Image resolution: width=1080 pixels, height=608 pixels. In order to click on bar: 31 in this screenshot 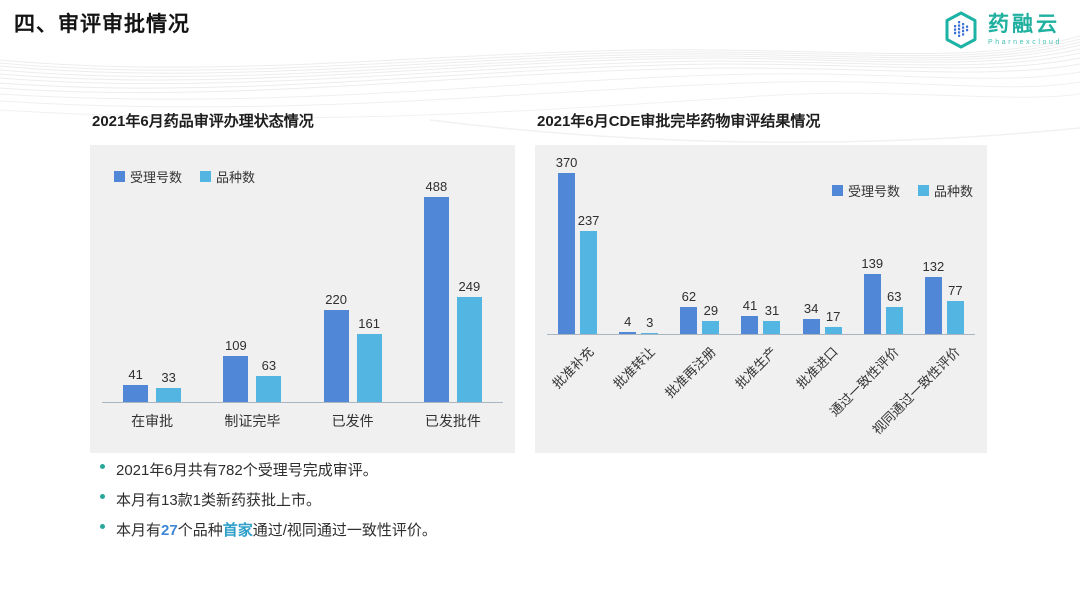, I will do `click(772, 318)`.